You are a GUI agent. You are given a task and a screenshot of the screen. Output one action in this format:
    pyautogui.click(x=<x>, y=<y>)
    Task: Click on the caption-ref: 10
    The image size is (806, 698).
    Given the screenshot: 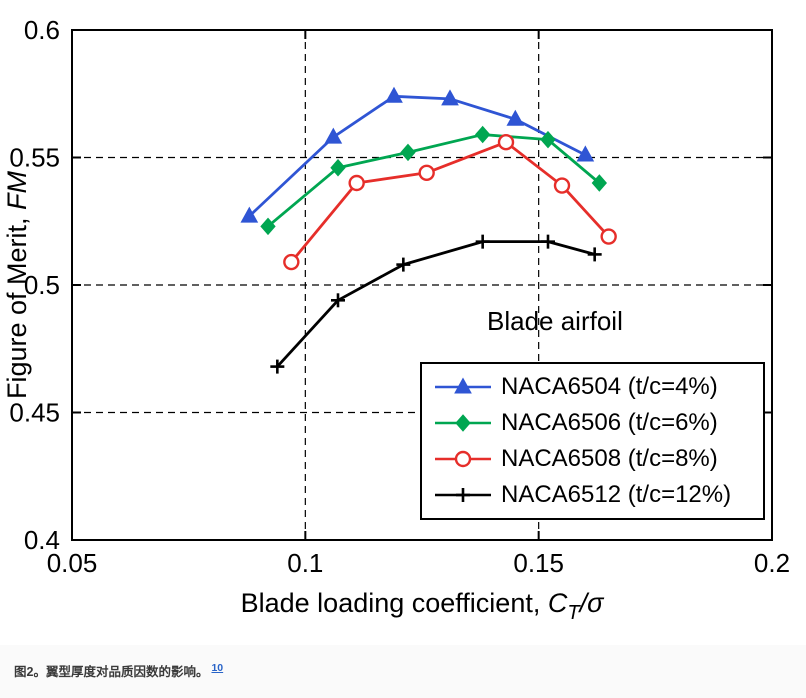 What is the action you would take?
    pyautogui.click(x=217, y=667)
    